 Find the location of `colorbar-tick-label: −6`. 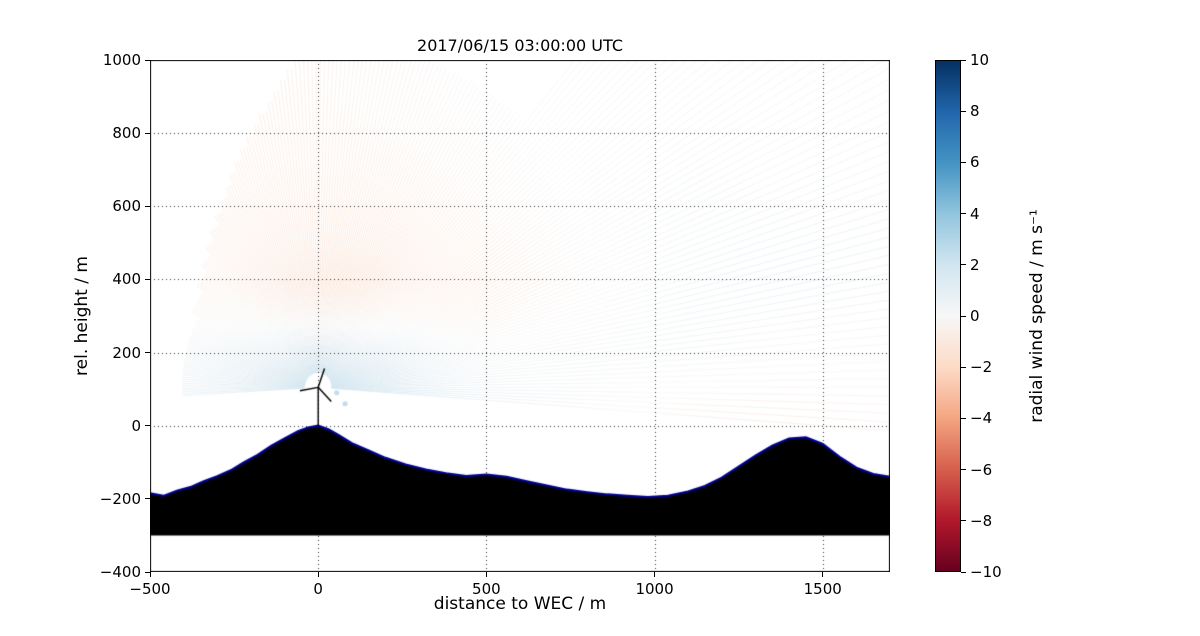

colorbar-tick-label: −6 is located at coordinates (981, 469).